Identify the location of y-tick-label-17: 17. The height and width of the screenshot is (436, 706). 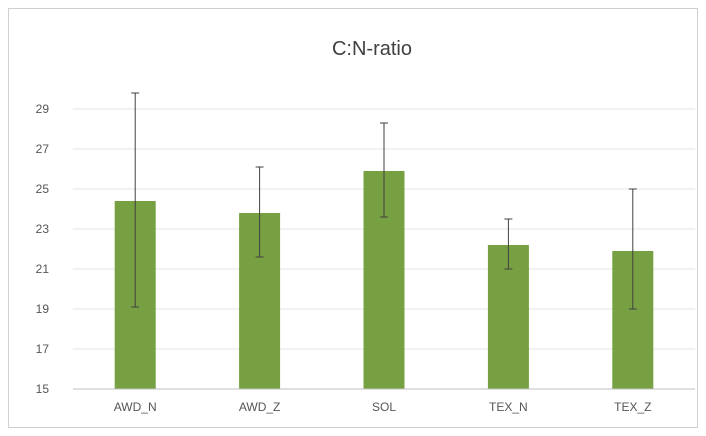
(43, 349).